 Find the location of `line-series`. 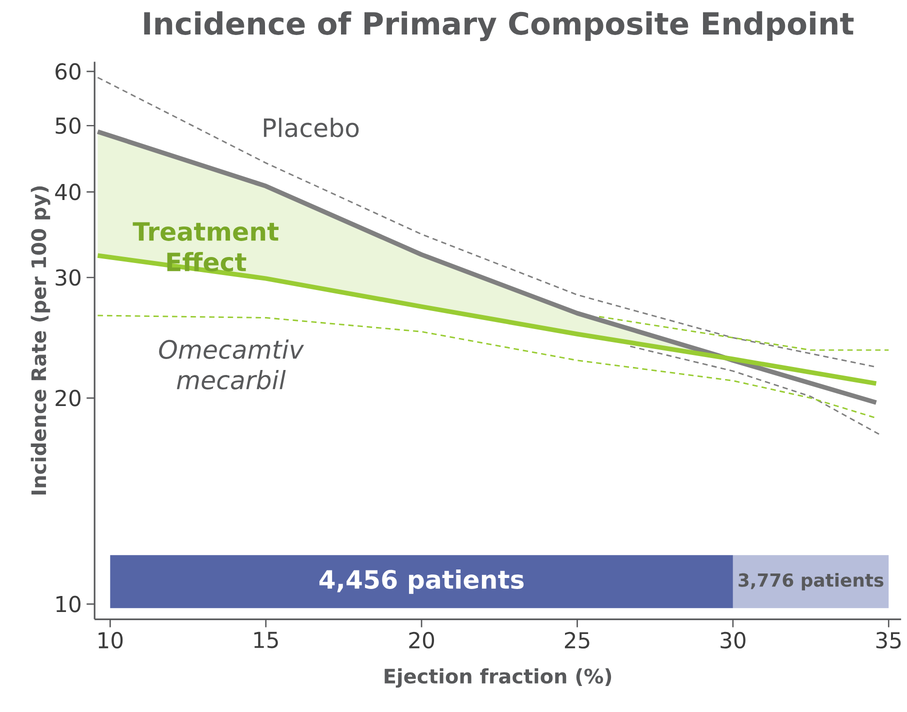

line-series is located at coordinates (486, 366).